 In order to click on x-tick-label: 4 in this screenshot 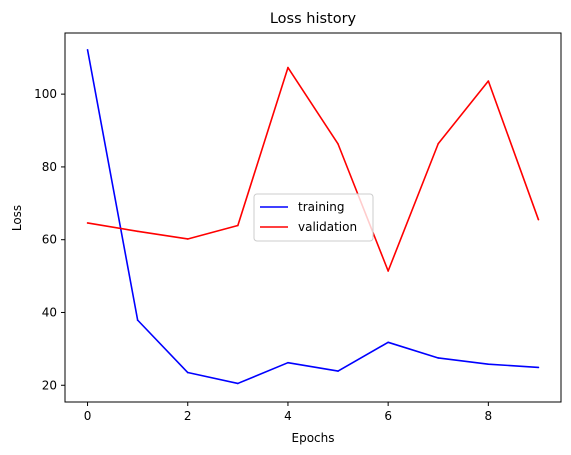, I will do `click(288, 416)`.